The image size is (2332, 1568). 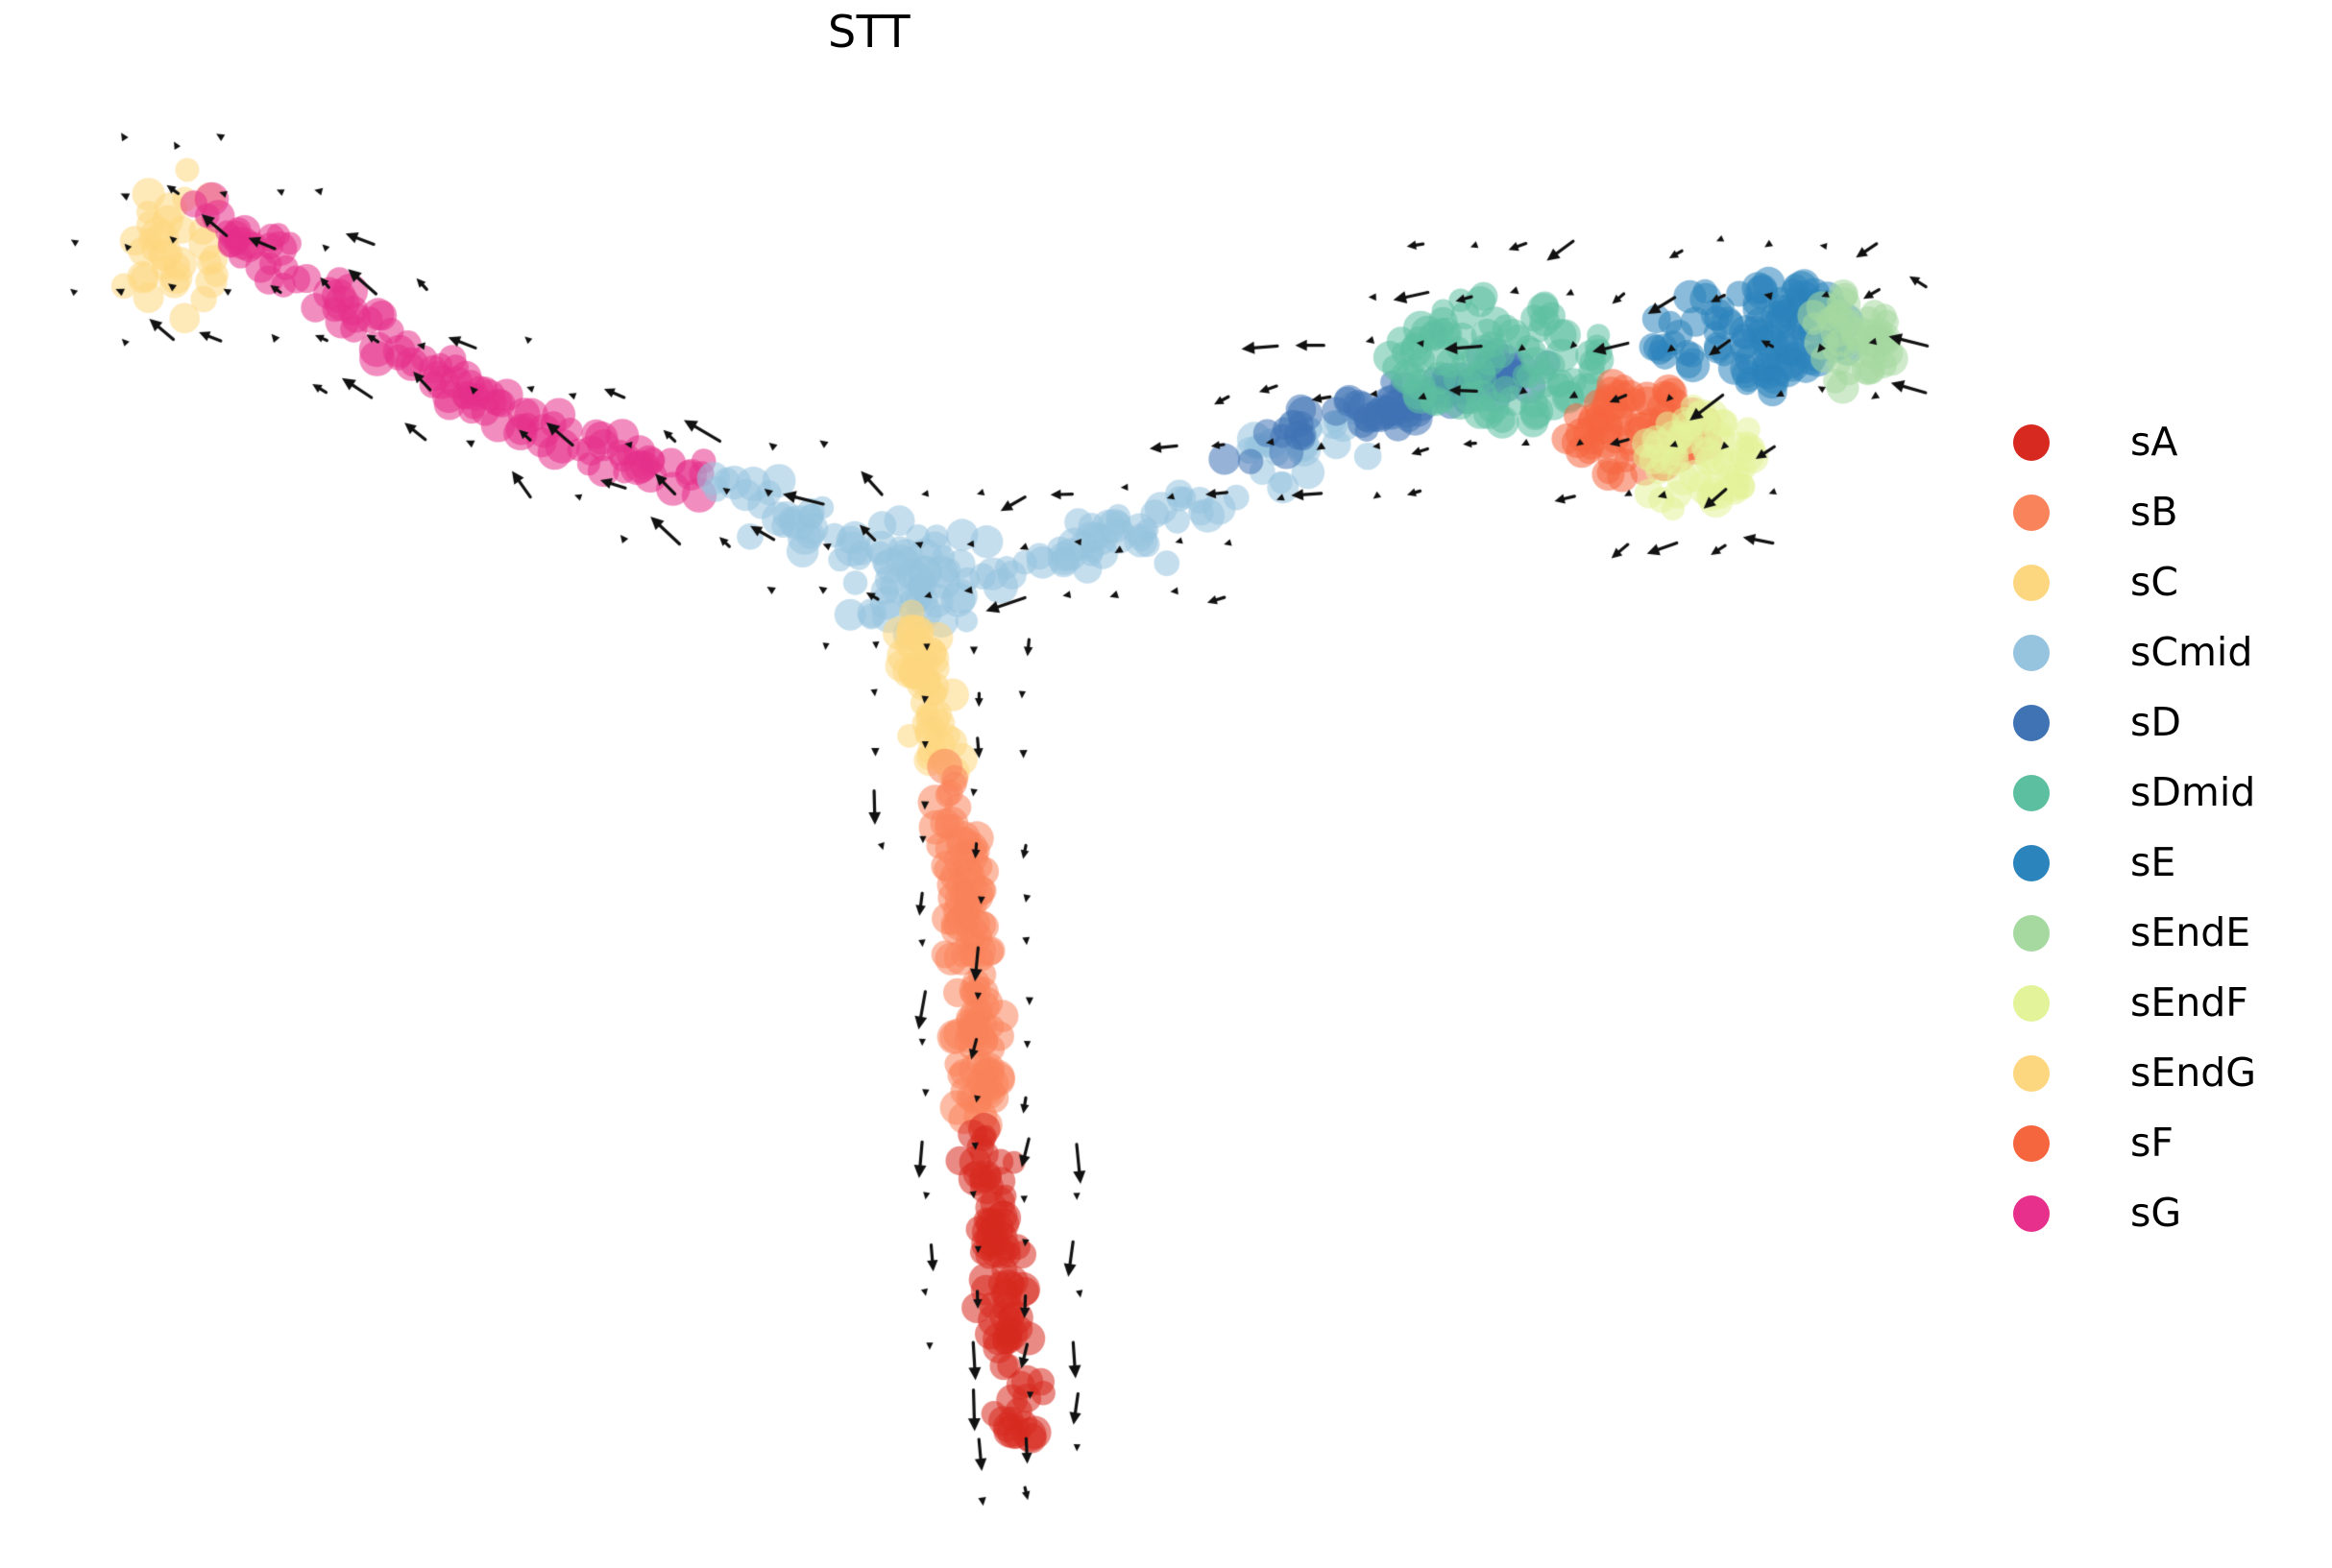 I want to click on legend-swatch-sG, so click(x=2032, y=1213).